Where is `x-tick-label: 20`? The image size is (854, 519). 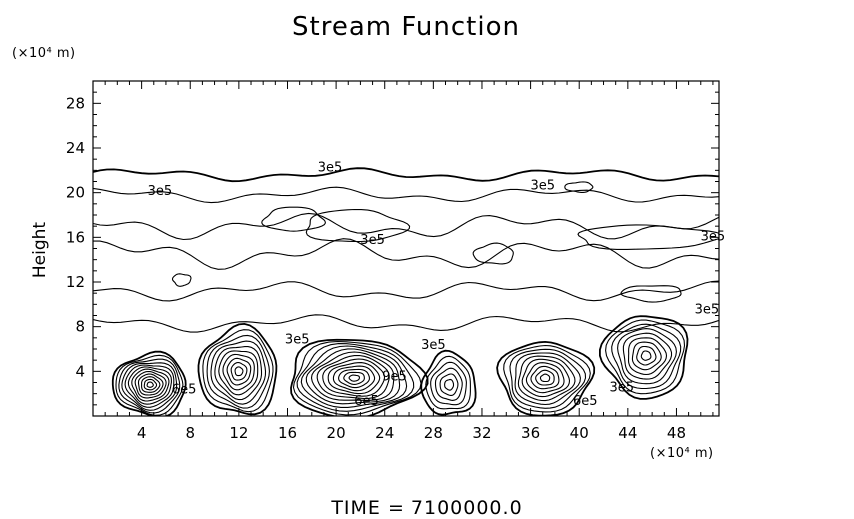
x-tick-label: 20 is located at coordinates (336, 433).